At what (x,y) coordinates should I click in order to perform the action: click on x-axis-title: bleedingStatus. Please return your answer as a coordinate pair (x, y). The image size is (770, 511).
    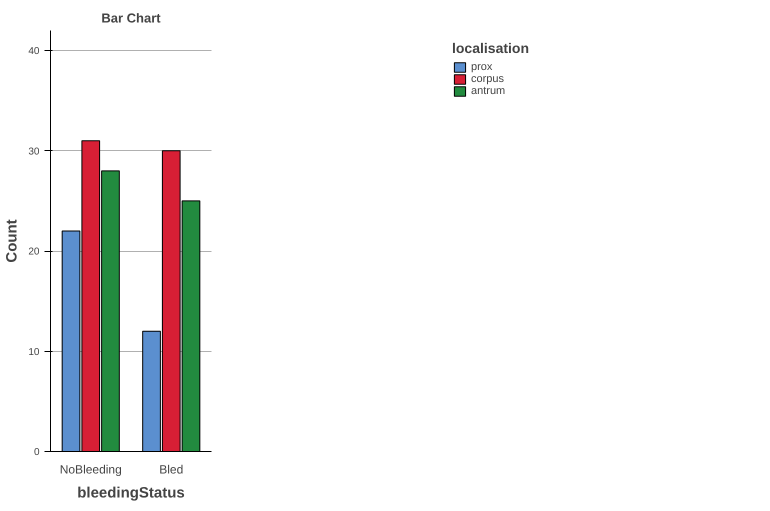
    Looking at the image, I should click on (131, 493).